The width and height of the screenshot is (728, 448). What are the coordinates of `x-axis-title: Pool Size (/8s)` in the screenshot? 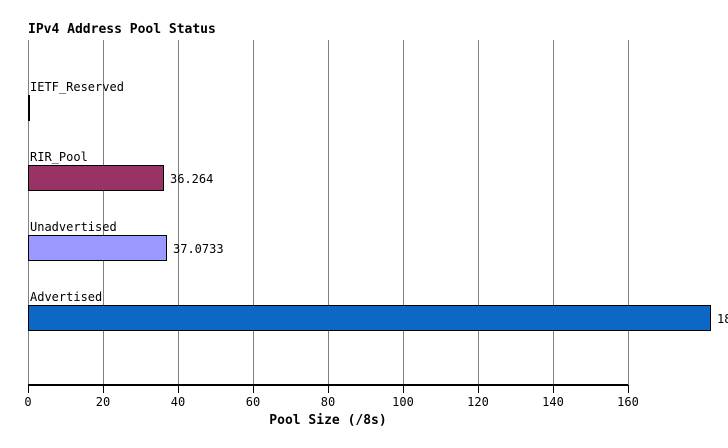 It's located at (328, 420).